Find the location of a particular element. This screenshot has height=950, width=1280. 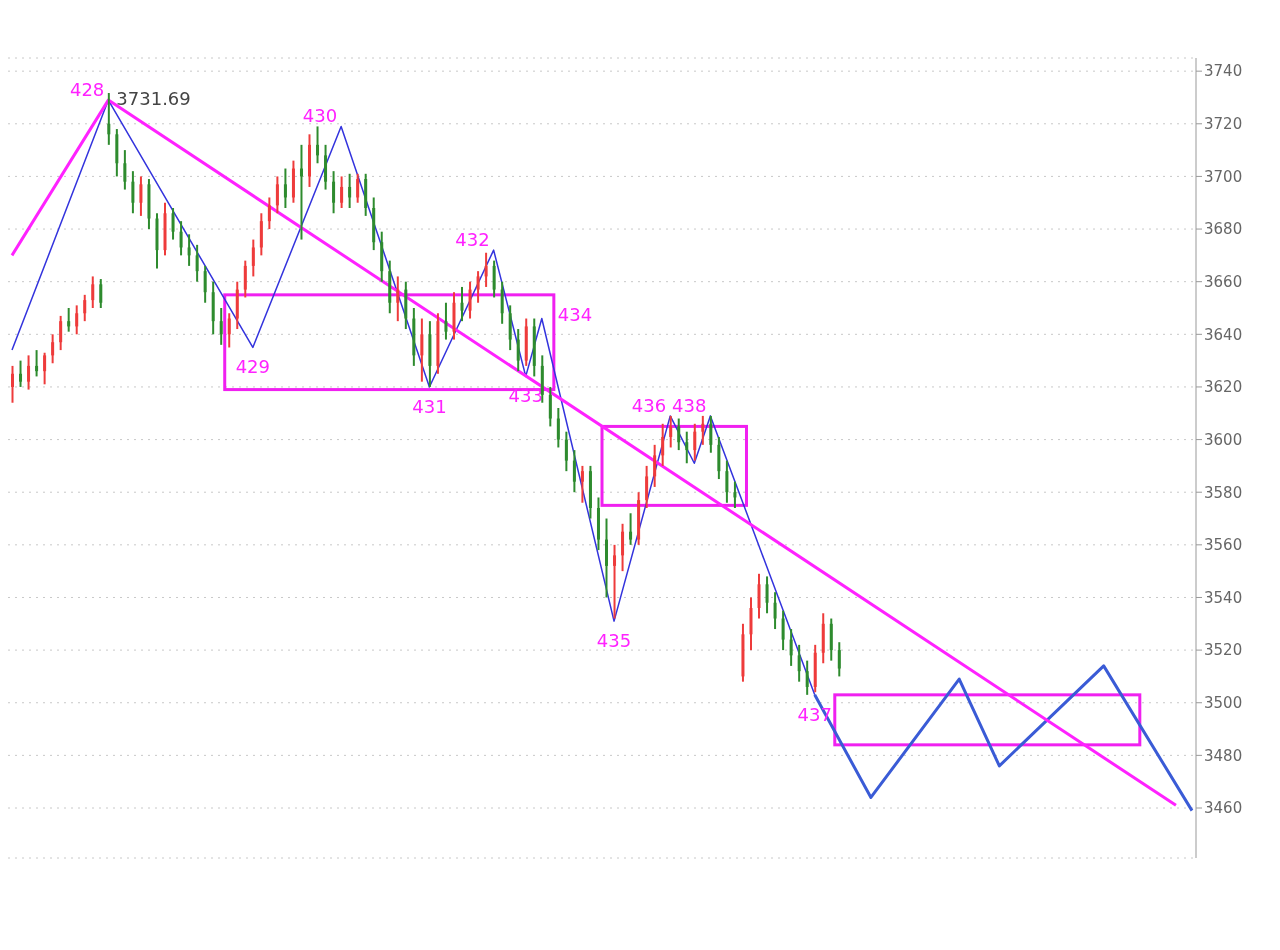

y-tick-label: 3660 is located at coordinates (1223, 282).